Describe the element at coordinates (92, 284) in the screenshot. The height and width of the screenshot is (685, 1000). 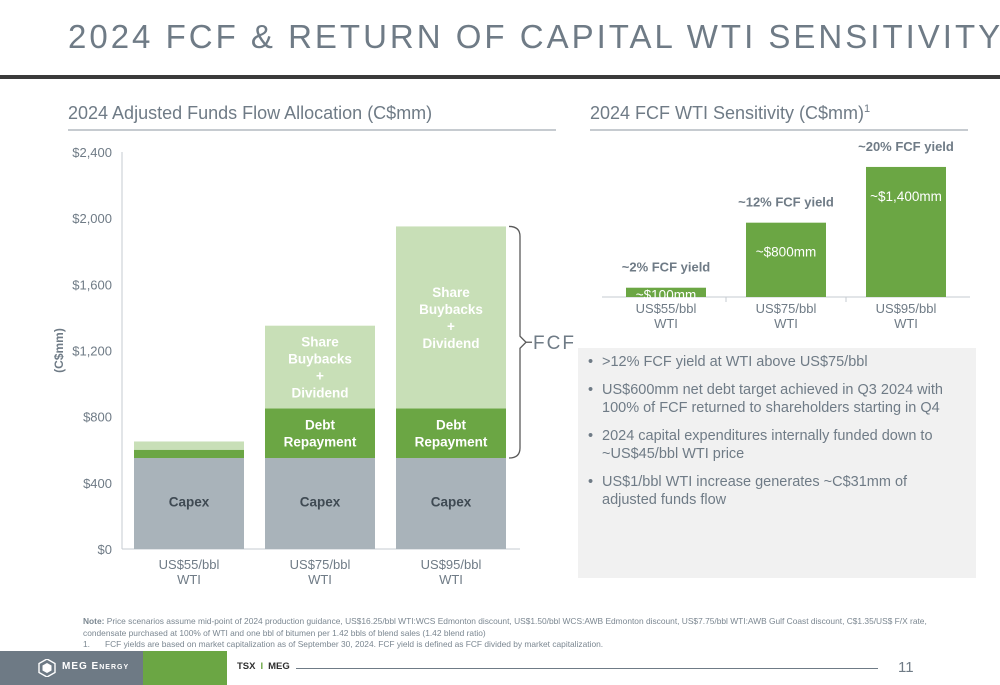
I see `y-tick-label: $1,600` at that location.